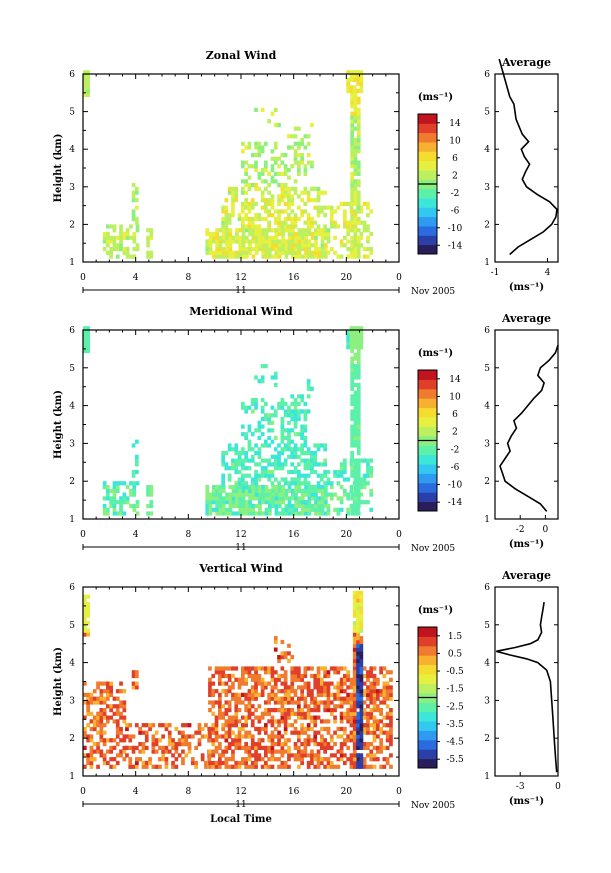 This screenshot has width=611, height=873. I want to click on panel-title: Zonal Wind, so click(241, 55).